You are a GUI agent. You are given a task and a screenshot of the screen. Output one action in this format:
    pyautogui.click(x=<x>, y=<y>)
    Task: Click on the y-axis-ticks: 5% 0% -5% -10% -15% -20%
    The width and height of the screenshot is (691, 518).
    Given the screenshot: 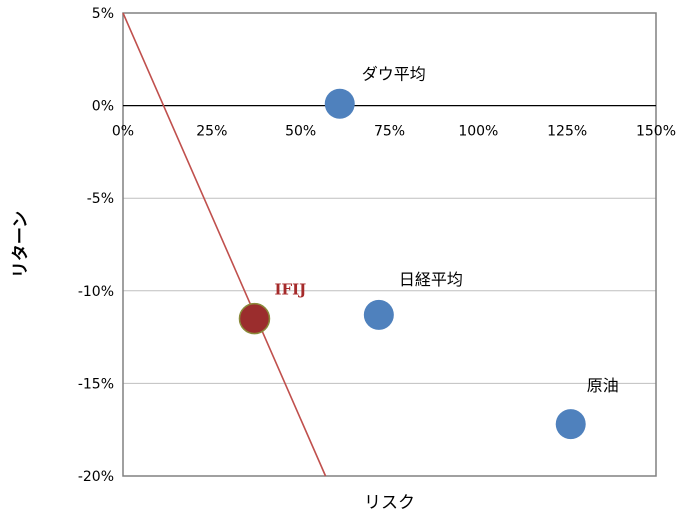 What is the action you would take?
    pyautogui.click(x=96, y=245)
    